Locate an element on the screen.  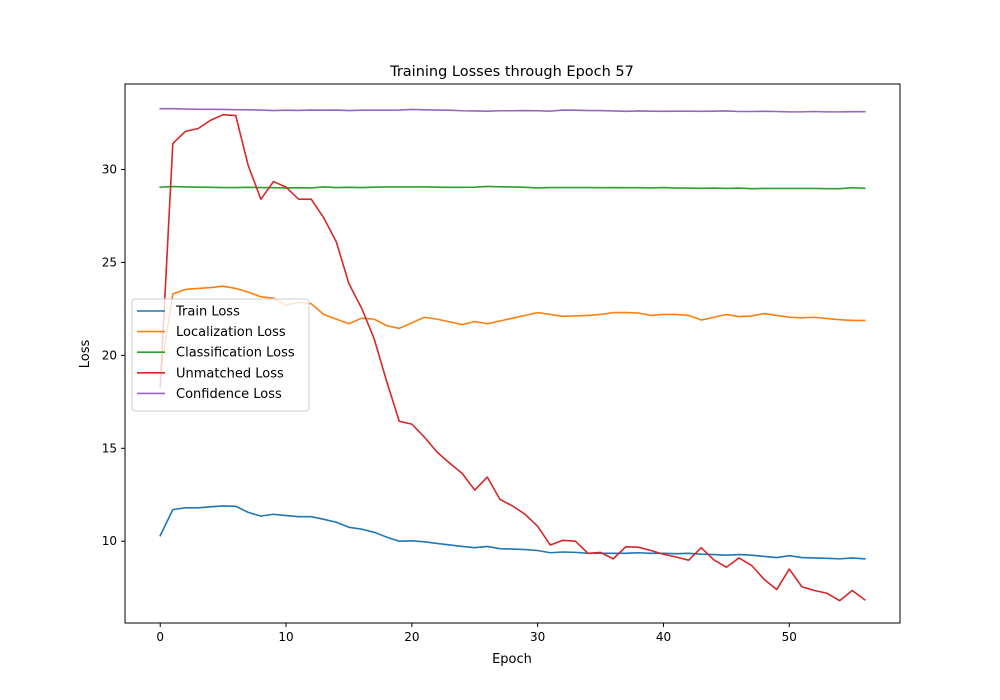
legend-entry: Unmatched Loss is located at coordinates (230, 373).